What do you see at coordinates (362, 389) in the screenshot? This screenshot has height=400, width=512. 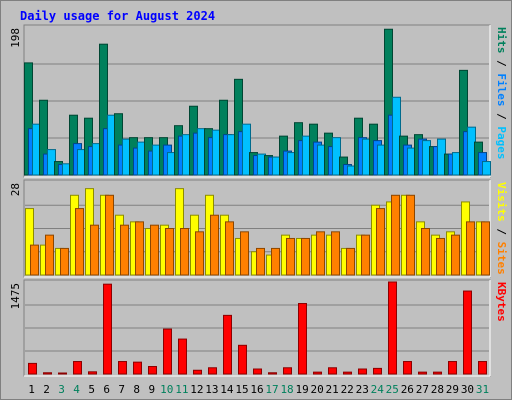 I see `day-label-23: 23` at bounding box center [362, 389].